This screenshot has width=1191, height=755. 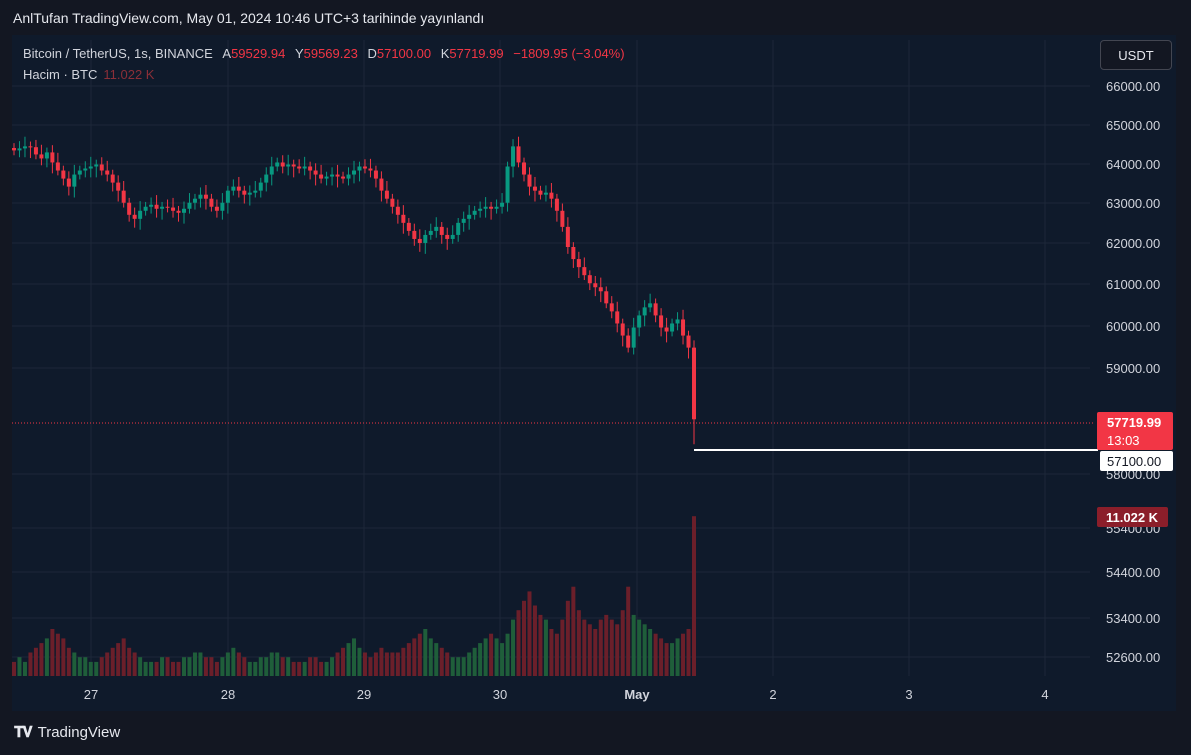 I want to click on price-tick-label: 52600.00, so click(x=1133, y=657).